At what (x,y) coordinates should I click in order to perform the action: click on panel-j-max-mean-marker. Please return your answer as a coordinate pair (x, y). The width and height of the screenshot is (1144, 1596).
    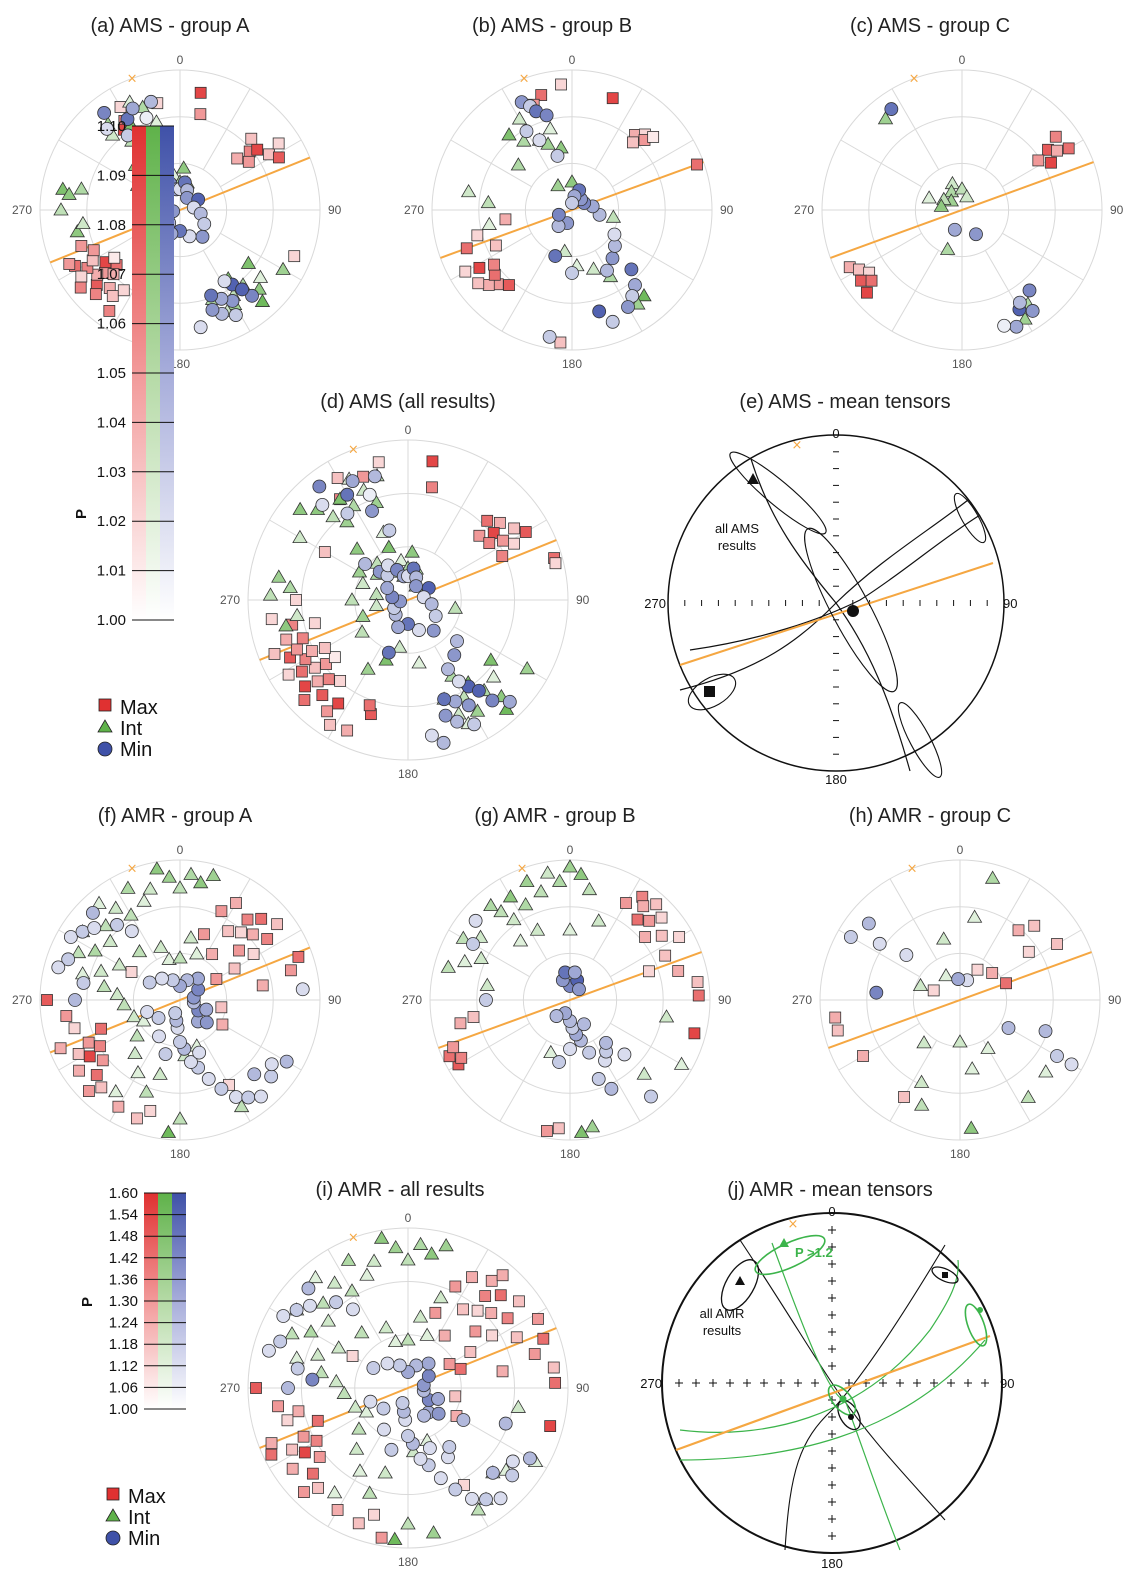
    Looking at the image, I should click on (945, 1275).